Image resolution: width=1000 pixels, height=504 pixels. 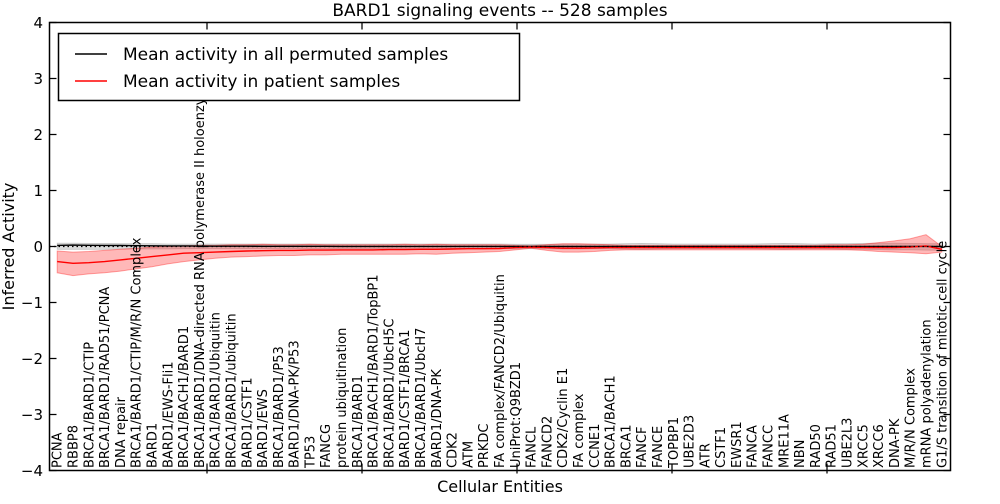 What do you see at coordinates (769, 446) in the screenshot?
I see `x-category-label: FANCC` at bounding box center [769, 446].